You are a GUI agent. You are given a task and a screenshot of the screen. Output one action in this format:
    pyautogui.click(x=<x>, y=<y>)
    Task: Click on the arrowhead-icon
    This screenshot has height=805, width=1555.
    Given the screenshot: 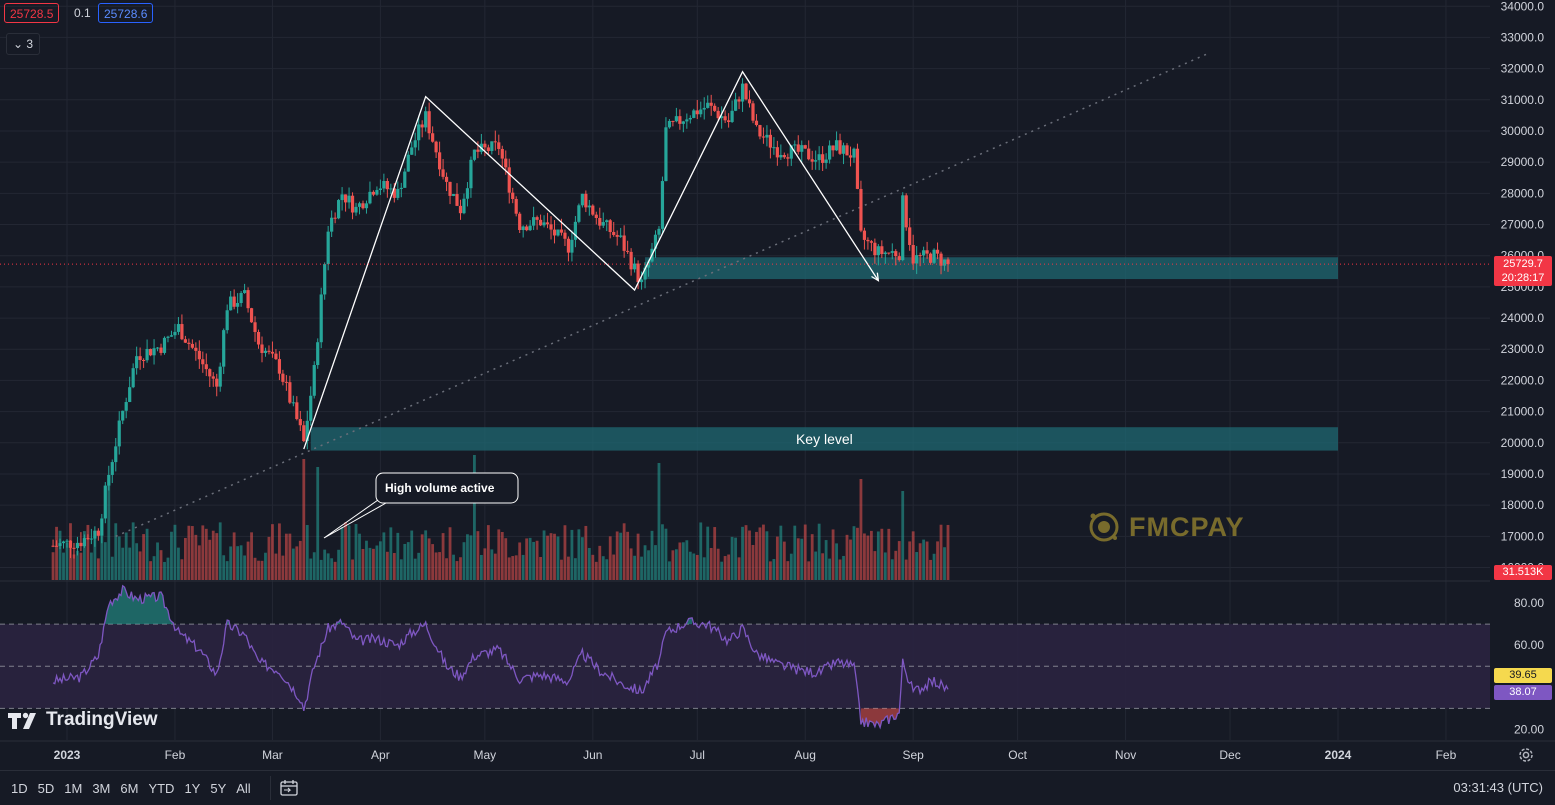 What is the action you would take?
    pyautogui.click(x=875, y=277)
    